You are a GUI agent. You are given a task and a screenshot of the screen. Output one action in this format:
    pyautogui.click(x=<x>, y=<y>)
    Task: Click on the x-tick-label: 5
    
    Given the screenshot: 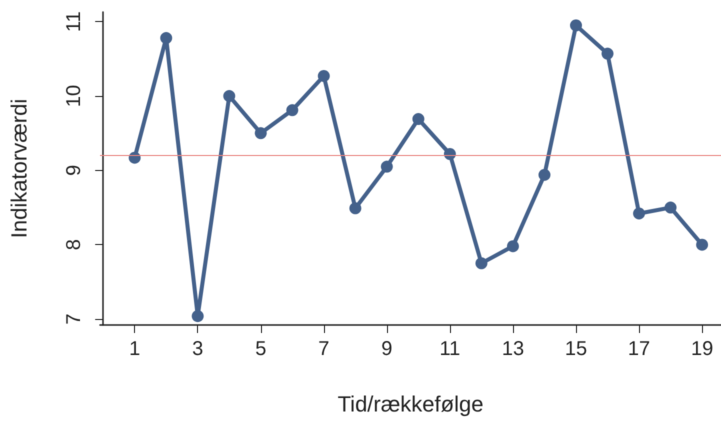 What is the action you would take?
    pyautogui.click(x=260, y=349)
    